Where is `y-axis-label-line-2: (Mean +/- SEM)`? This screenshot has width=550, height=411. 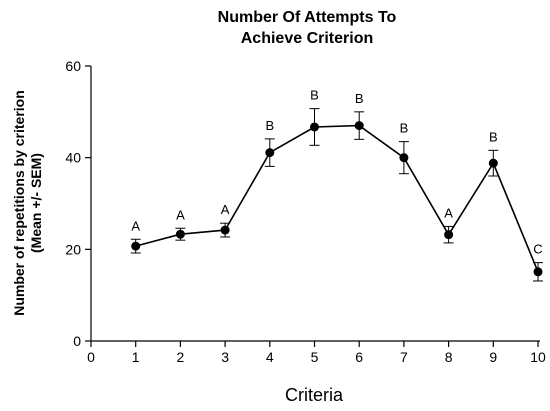
y-axis-label-line-2: (Mean +/- SEM) is located at coordinates (36, 203).